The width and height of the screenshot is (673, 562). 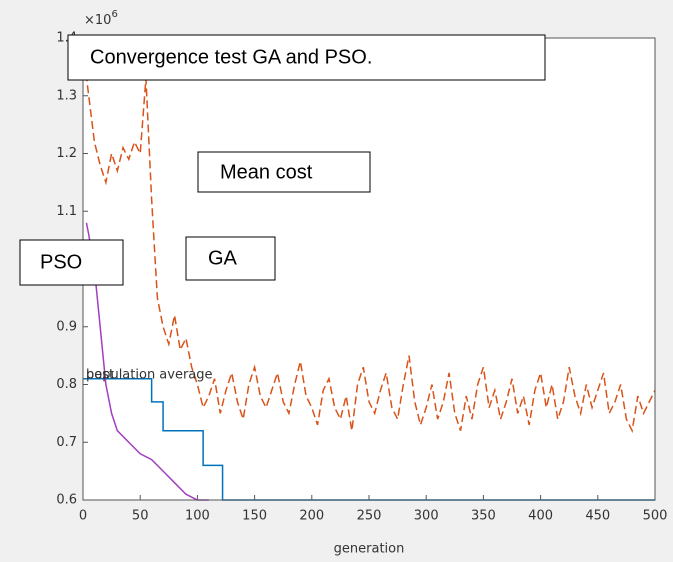 I want to click on x-tick-label: 250, so click(x=369, y=516).